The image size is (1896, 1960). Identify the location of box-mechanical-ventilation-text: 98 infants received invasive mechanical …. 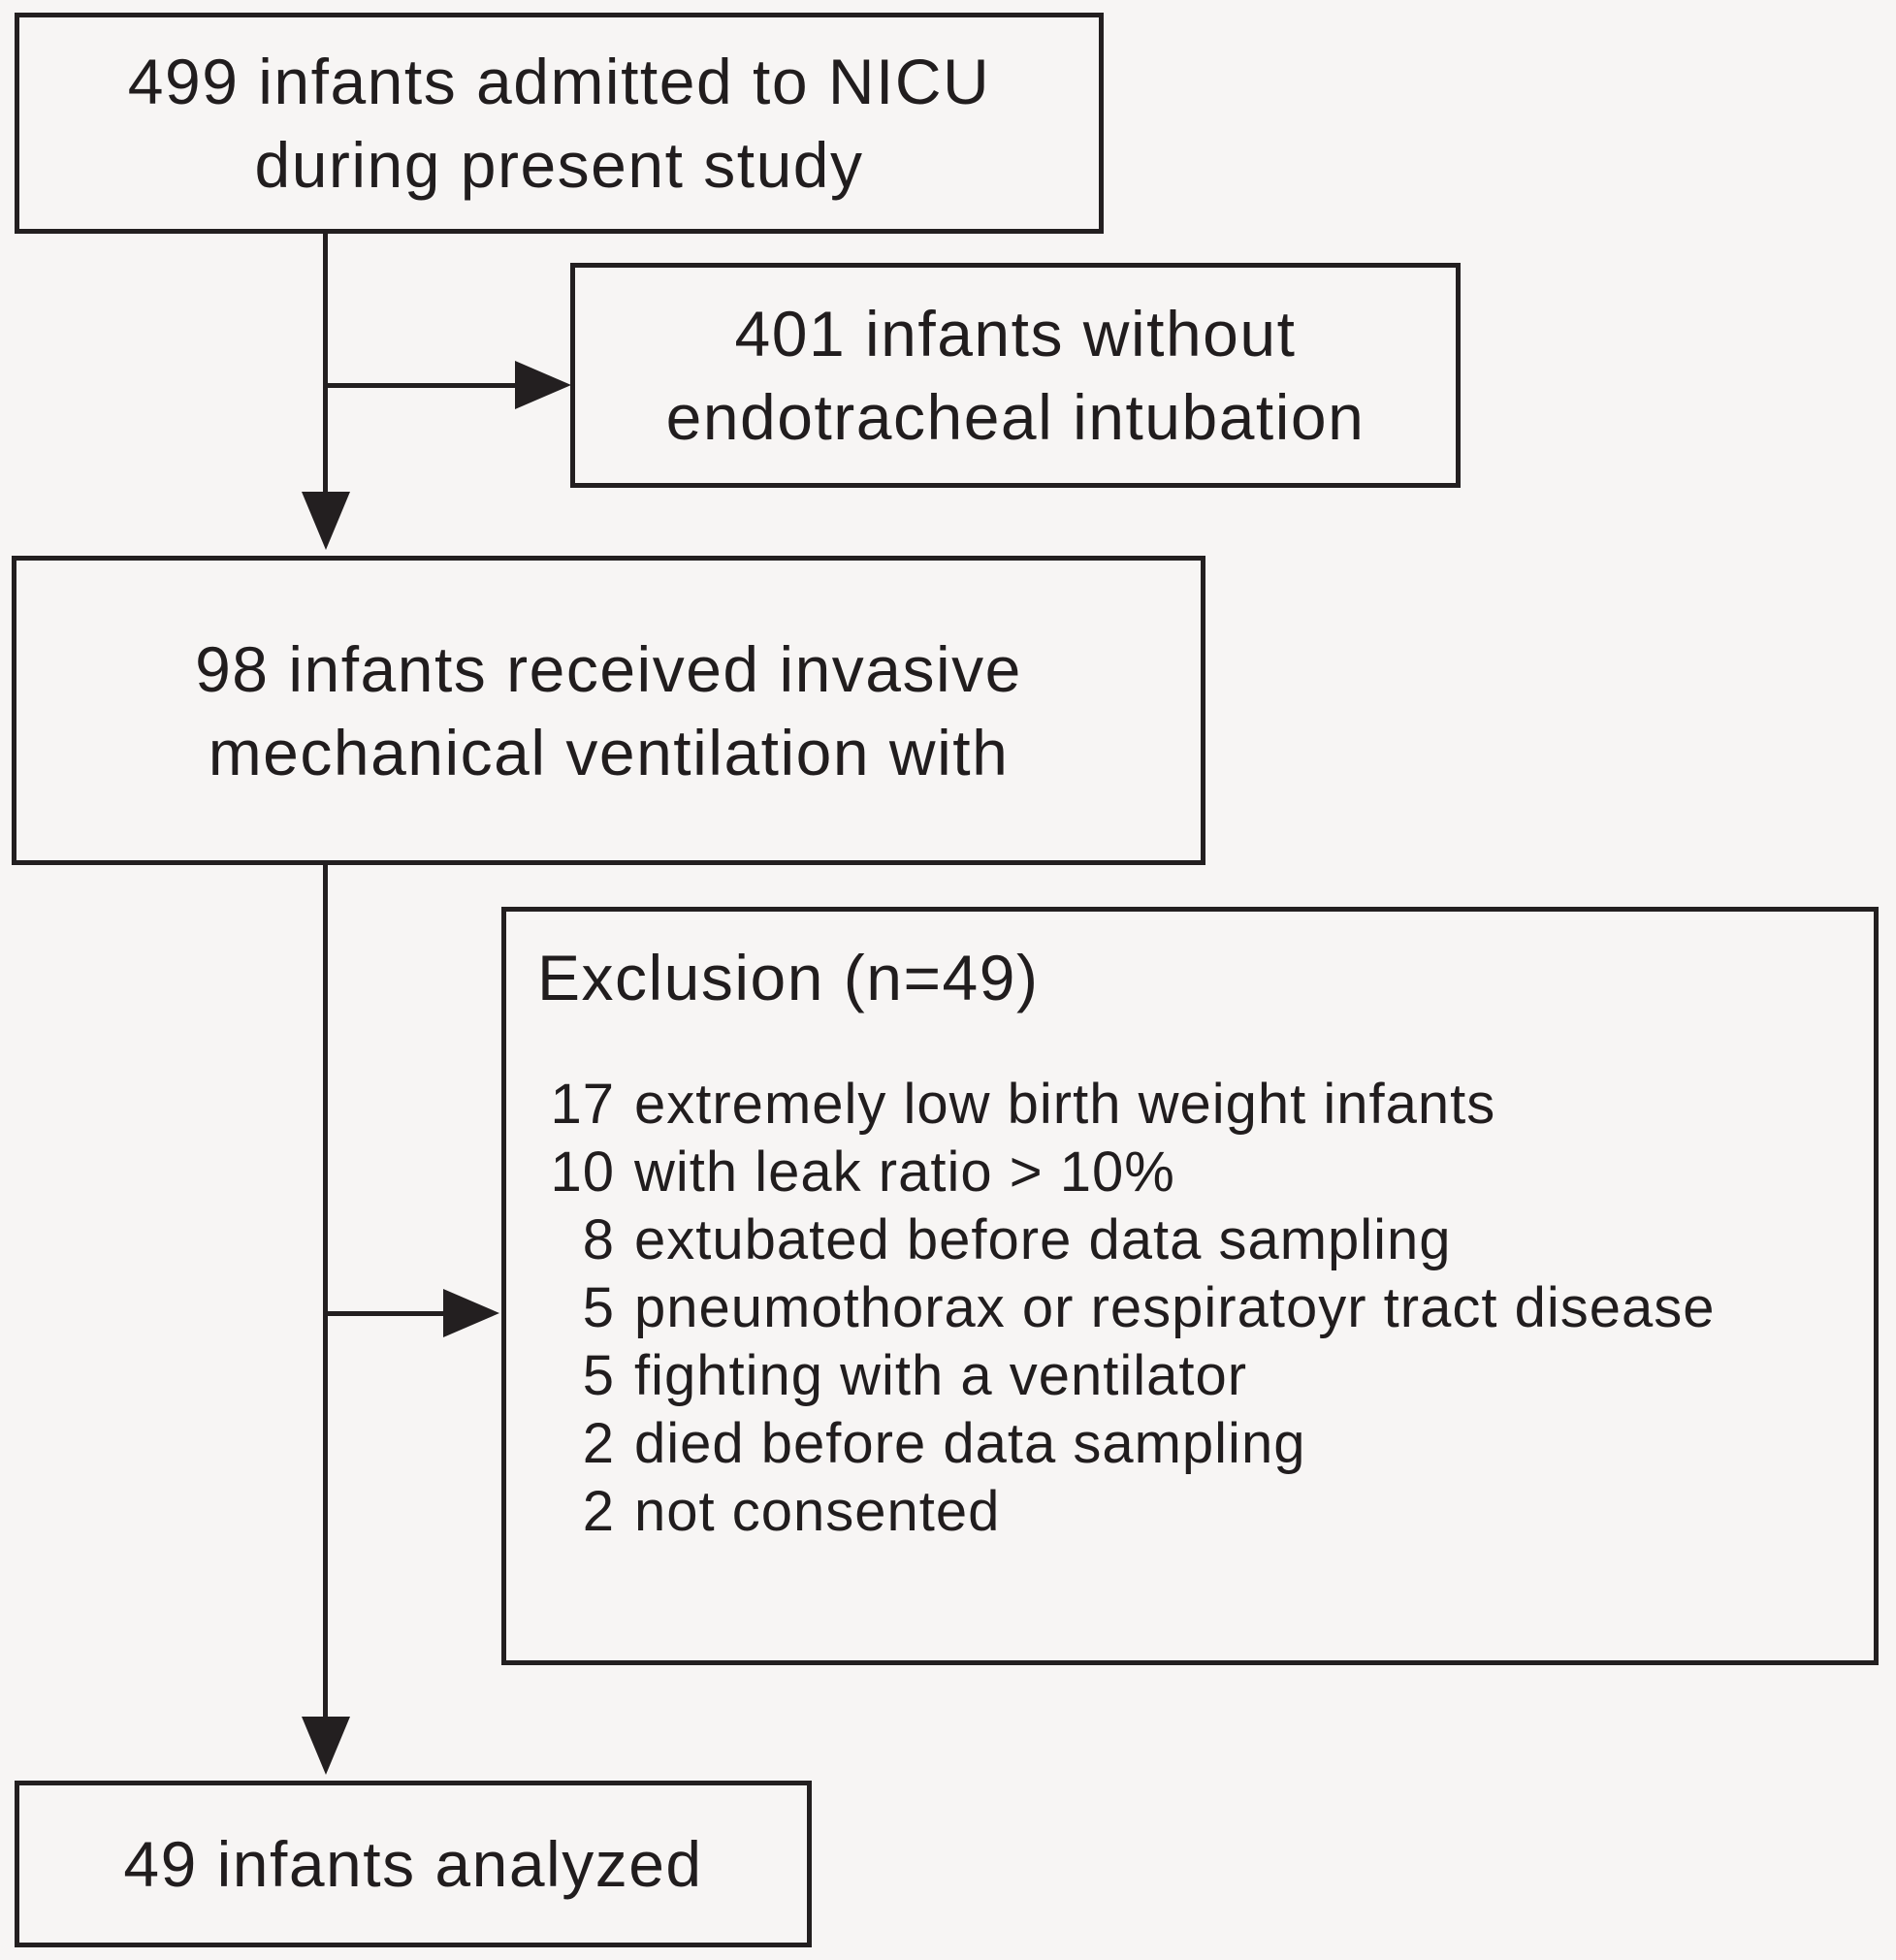
(609, 710).